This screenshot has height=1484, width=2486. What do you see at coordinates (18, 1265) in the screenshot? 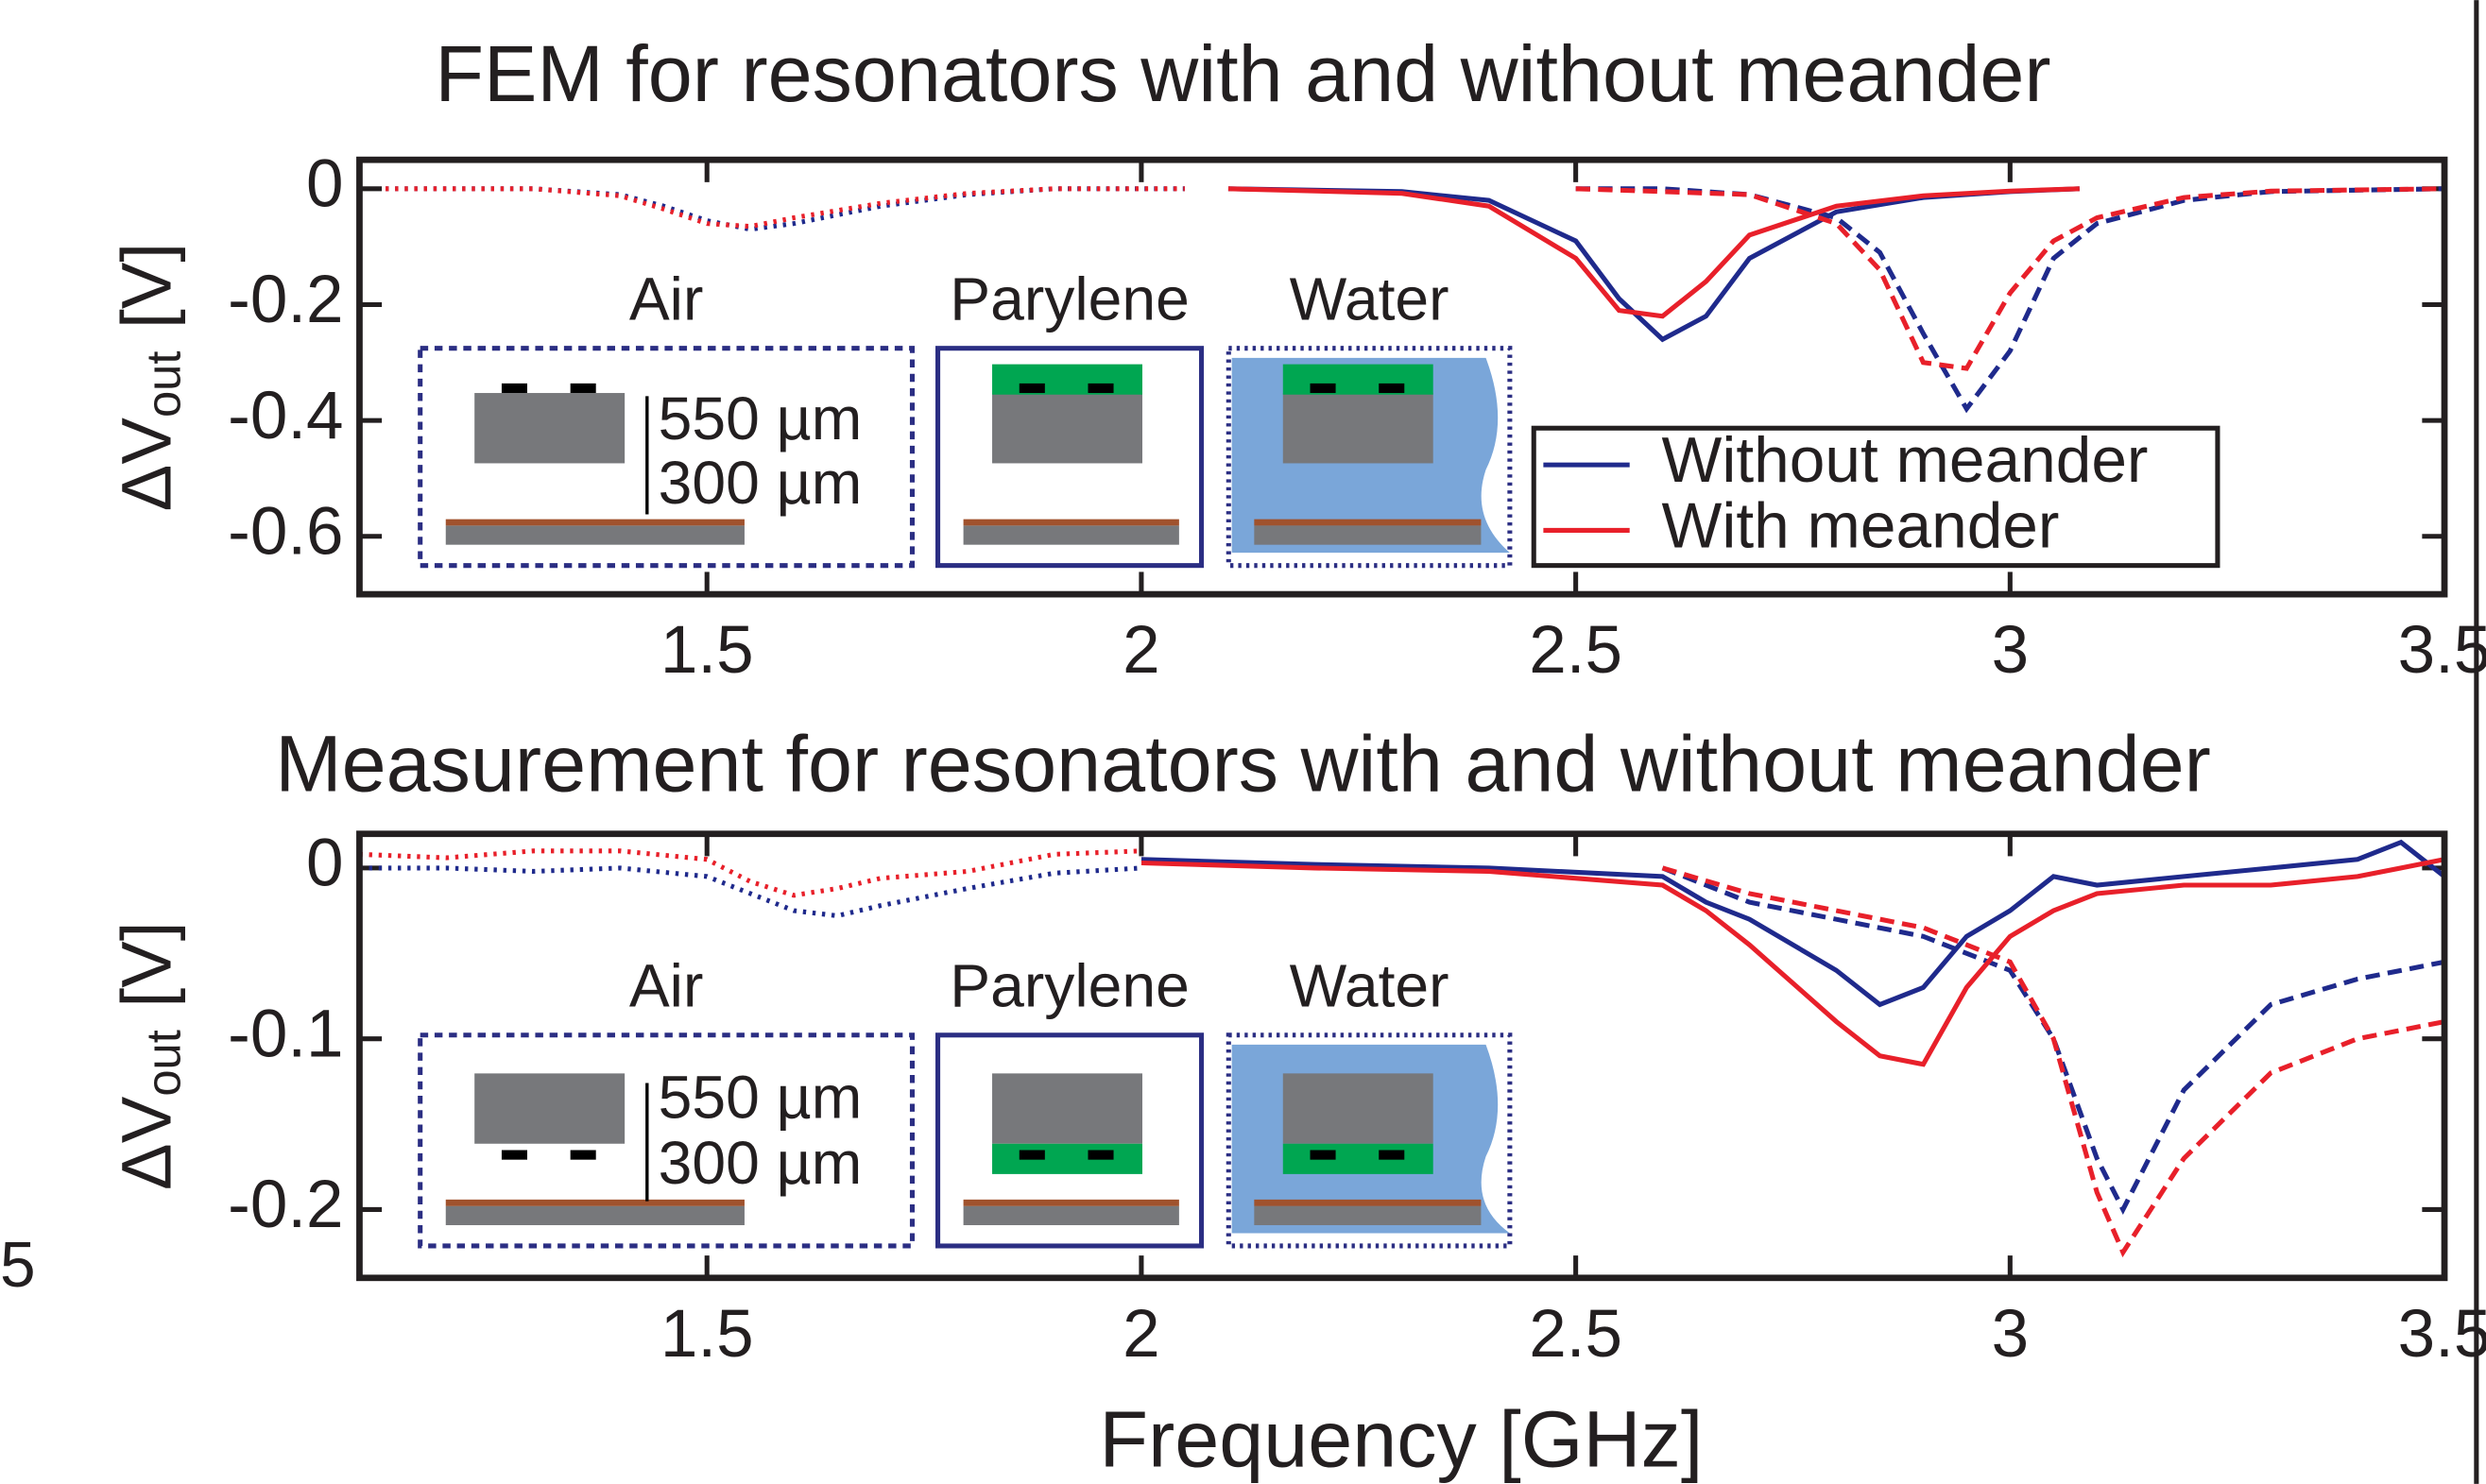
I see `edge-fragment: 5` at bounding box center [18, 1265].